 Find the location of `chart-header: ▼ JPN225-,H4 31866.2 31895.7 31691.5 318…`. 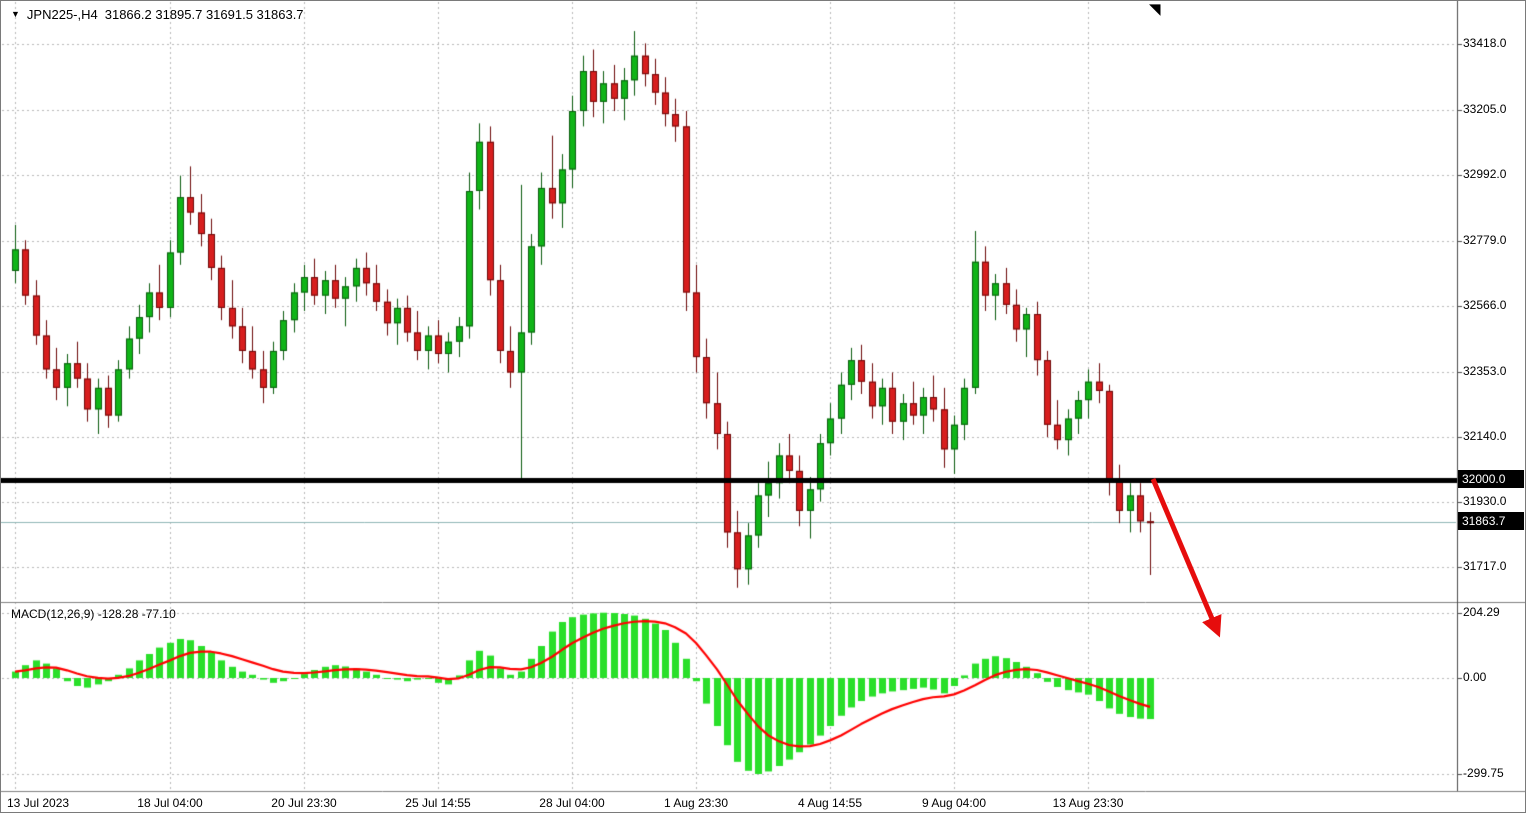

chart-header: ▼ JPN225-,H4 31866.2 31895.7 31691.5 318… is located at coordinates (157, 14).